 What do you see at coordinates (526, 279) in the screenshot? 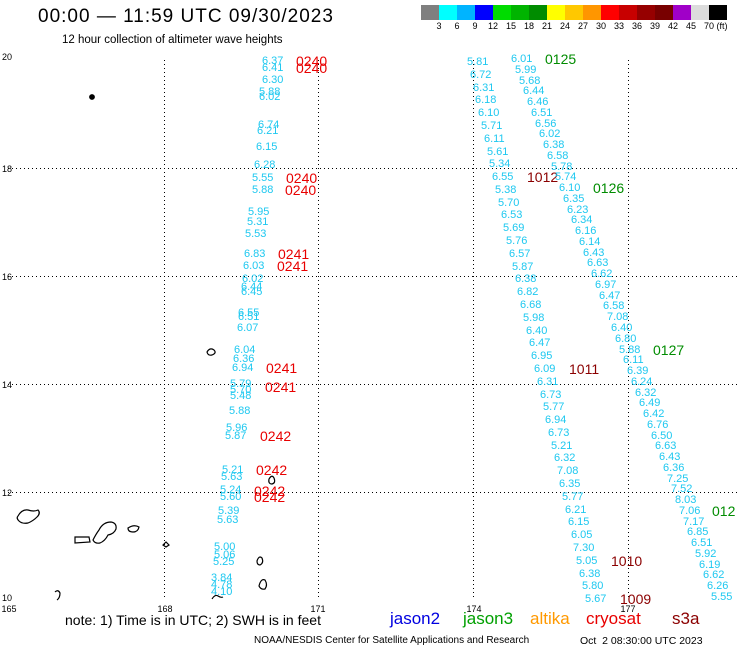
I see `wave-height-value: 6.38` at bounding box center [526, 279].